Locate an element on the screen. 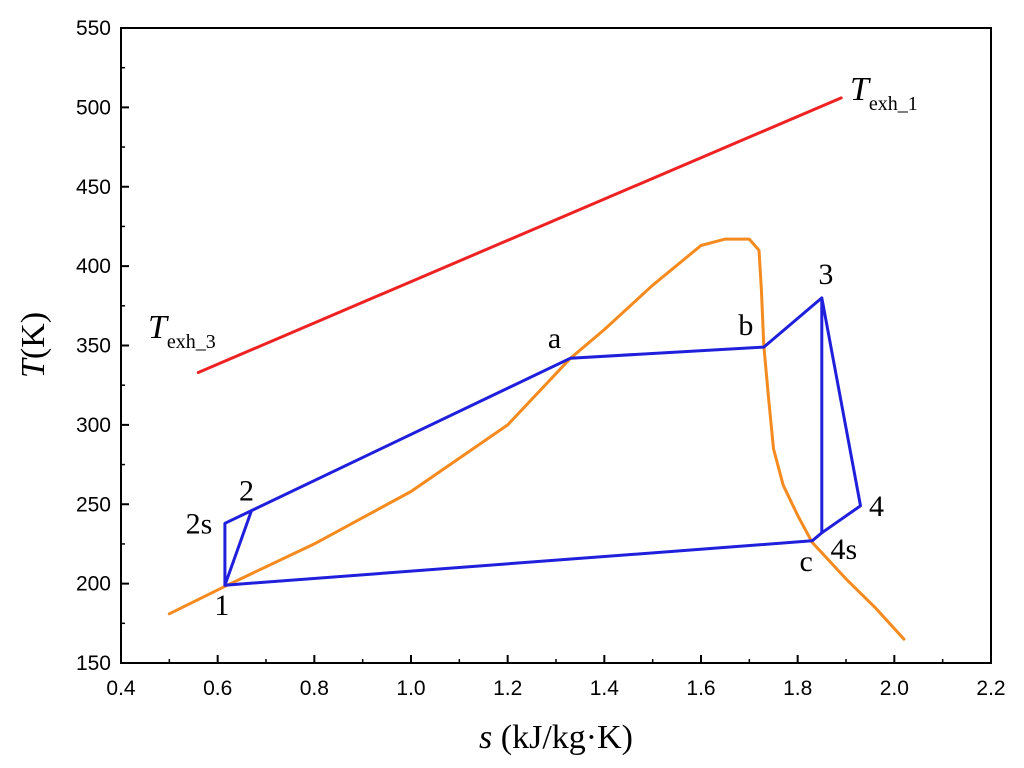 The image size is (1024, 768). x-axis-label: s (kJ/kg·K) is located at coordinates (556, 737).